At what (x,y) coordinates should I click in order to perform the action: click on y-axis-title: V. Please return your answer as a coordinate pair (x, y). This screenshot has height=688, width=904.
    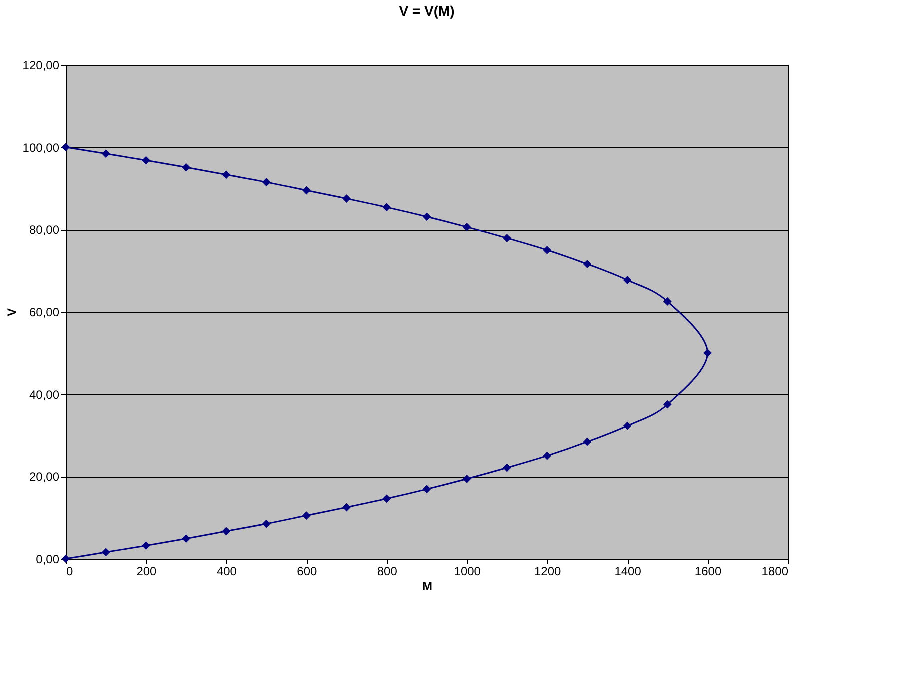
    Looking at the image, I should click on (11, 312).